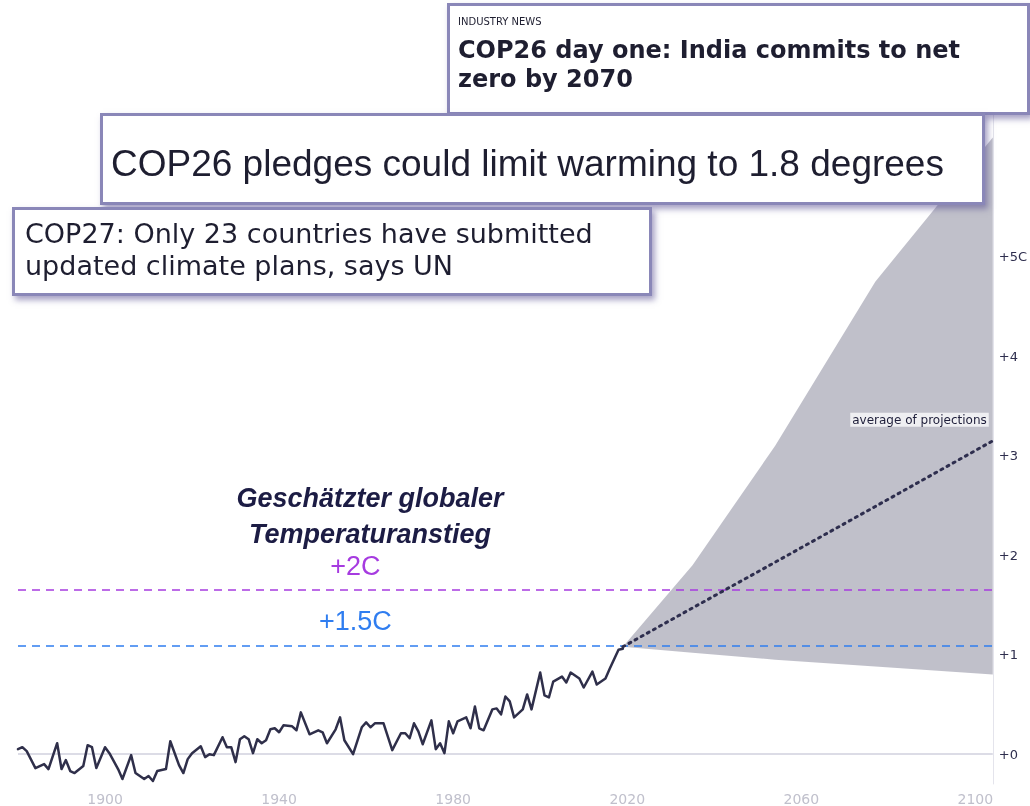 This screenshot has width=1030, height=806. Describe the element at coordinates (528, 164) in the screenshot. I see `annotation: COP26 pledges could limit warming to 1.8 degrees` at that location.